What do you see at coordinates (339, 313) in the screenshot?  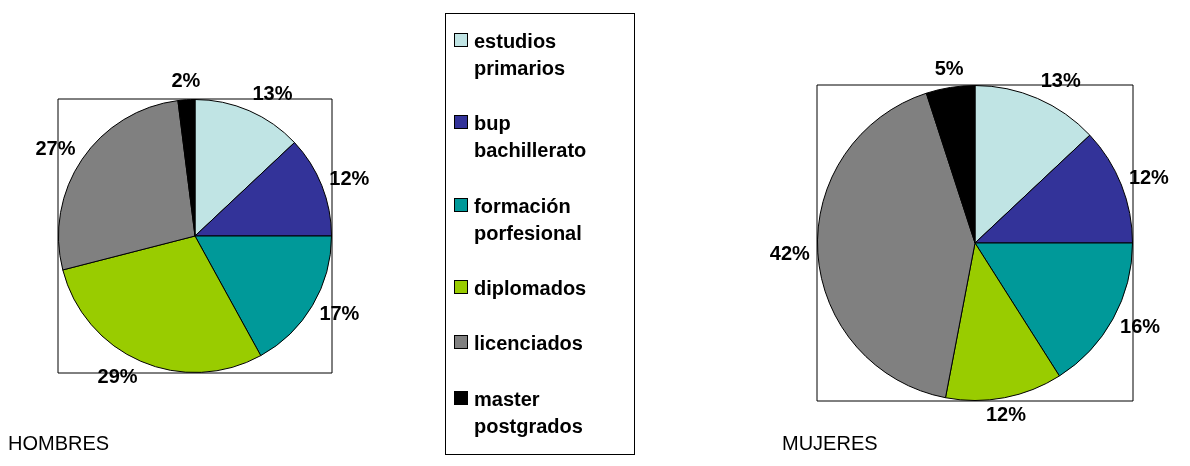 I see `data-label: 17%` at bounding box center [339, 313].